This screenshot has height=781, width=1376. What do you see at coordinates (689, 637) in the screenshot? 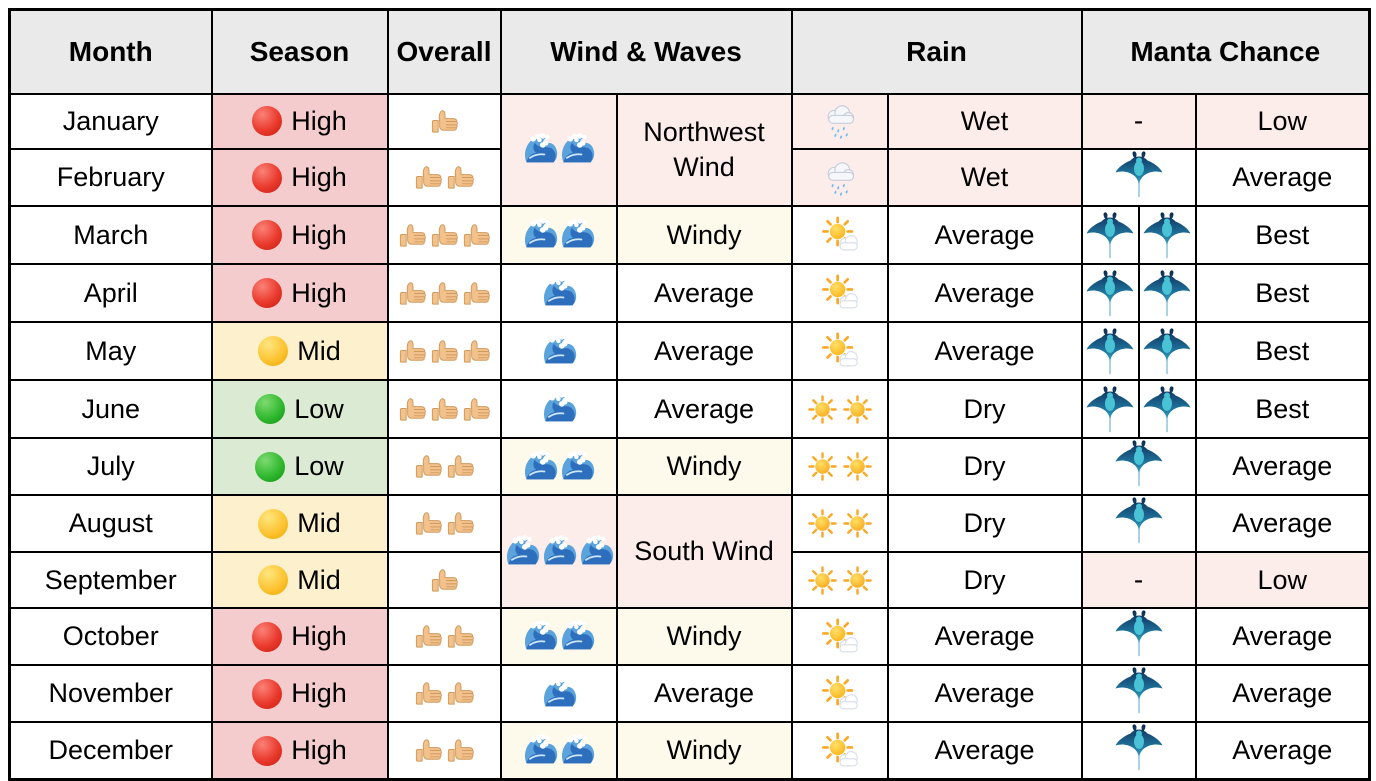
I see `table-row: October High Windy Average Average` at bounding box center [689, 637].